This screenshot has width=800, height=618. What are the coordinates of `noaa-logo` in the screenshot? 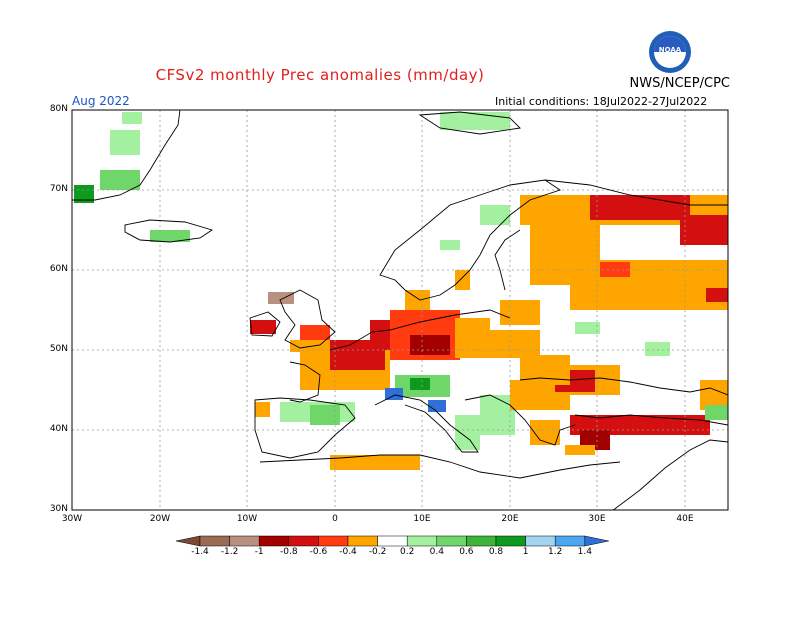 It's located at (670, 52).